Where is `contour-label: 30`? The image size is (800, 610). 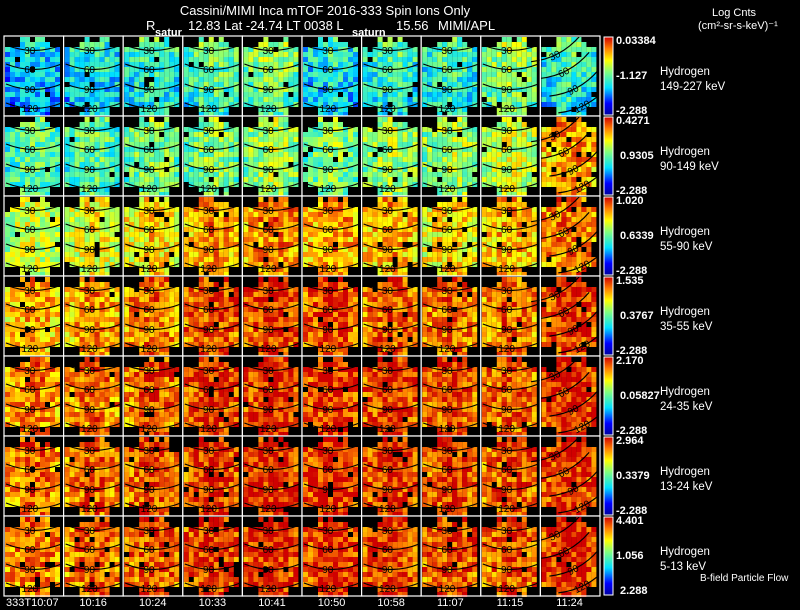 contour-label: 30 is located at coordinates (209, 51).